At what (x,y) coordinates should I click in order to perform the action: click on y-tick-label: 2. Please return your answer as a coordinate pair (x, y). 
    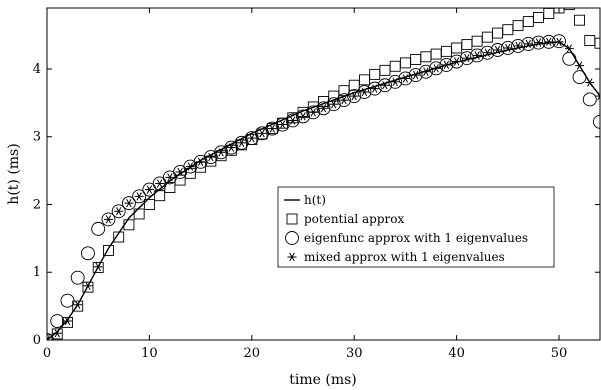
    Looking at the image, I should click on (37, 204).